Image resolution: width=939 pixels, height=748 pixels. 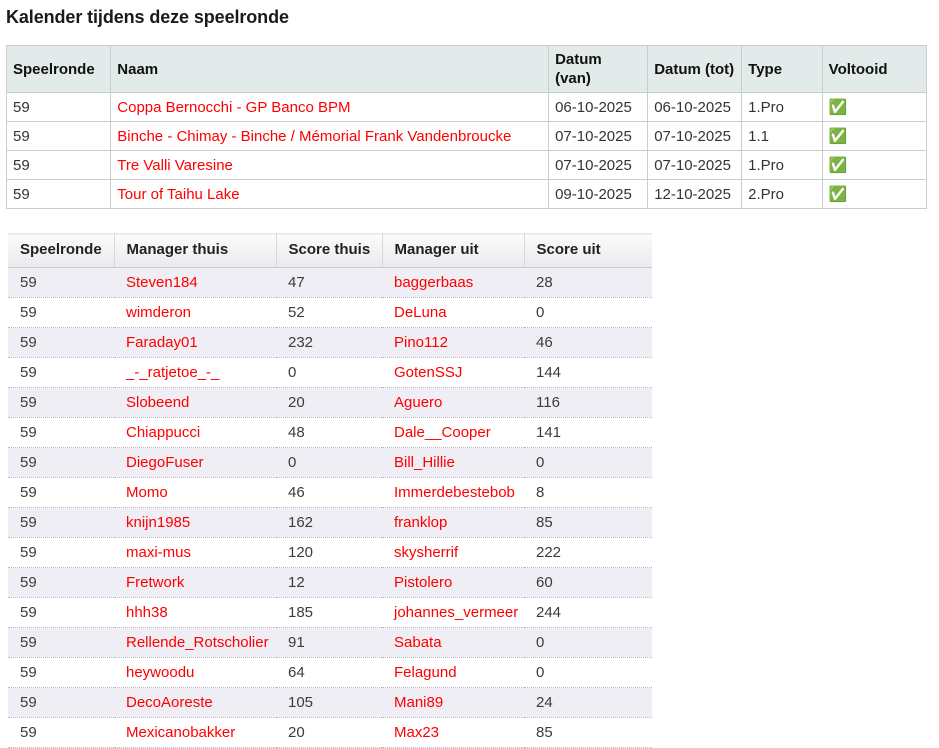 What do you see at coordinates (158, 402) in the screenshot?
I see `home-manager-link: Slobeend` at bounding box center [158, 402].